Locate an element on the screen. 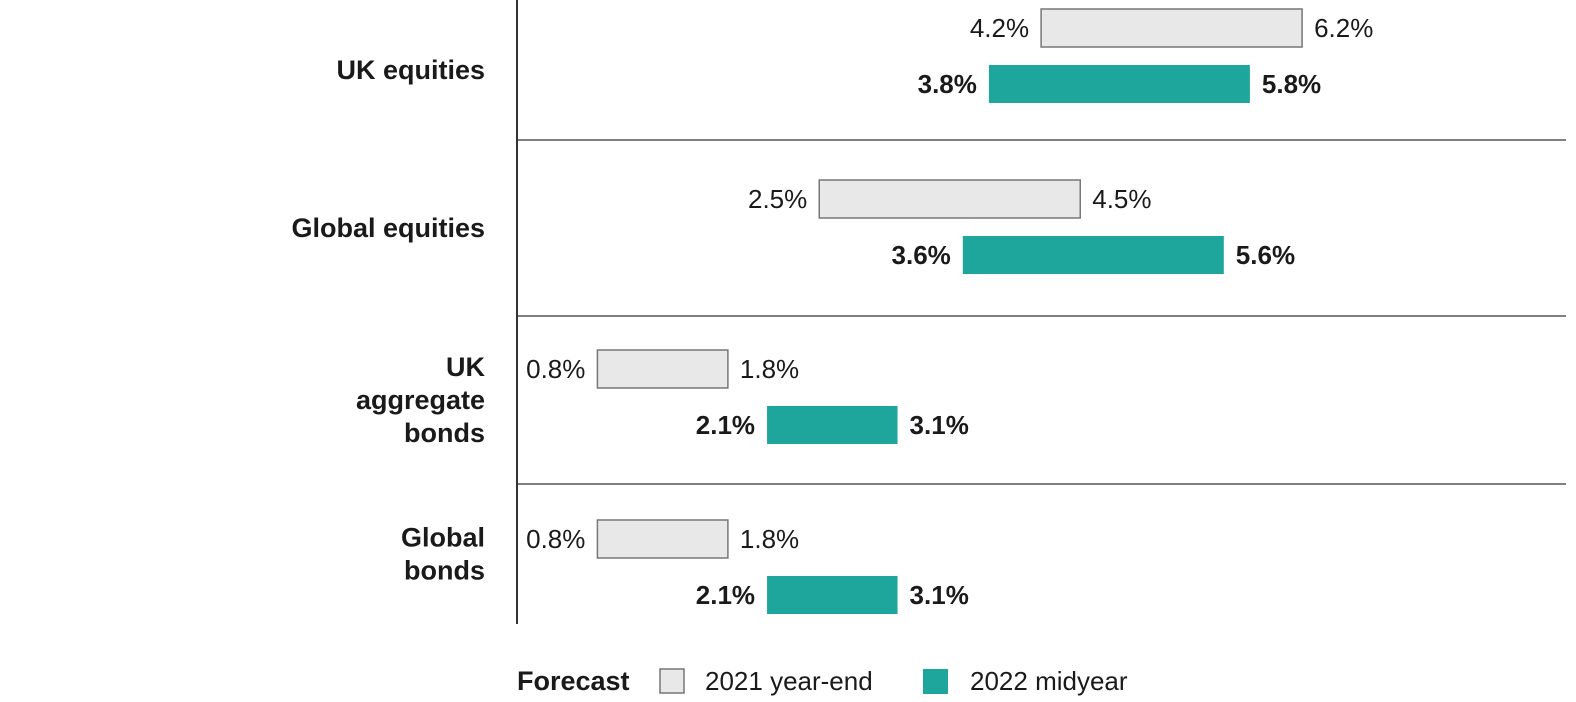 The width and height of the screenshot is (1576, 702). bar-high-label: 5.8% is located at coordinates (1291, 84).